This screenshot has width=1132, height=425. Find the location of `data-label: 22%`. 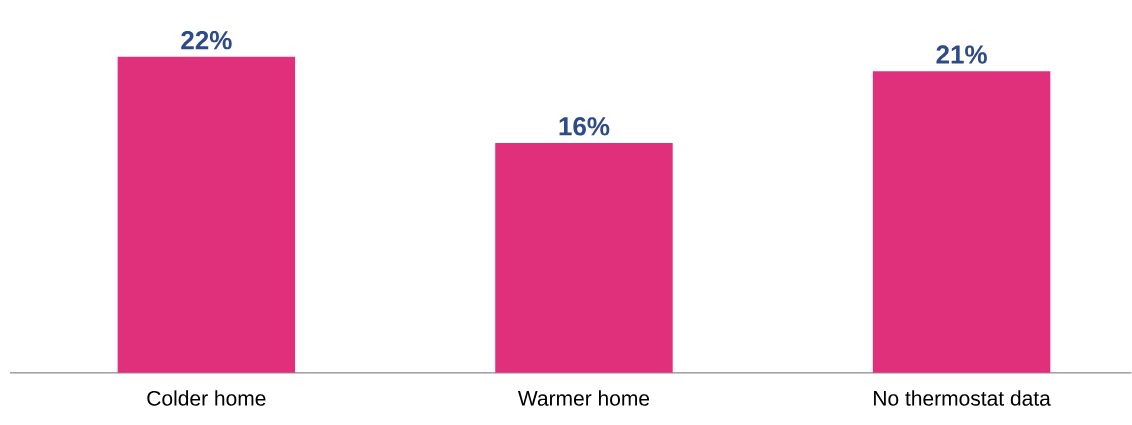

data-label: 22% is located at coordinates (206, 40).